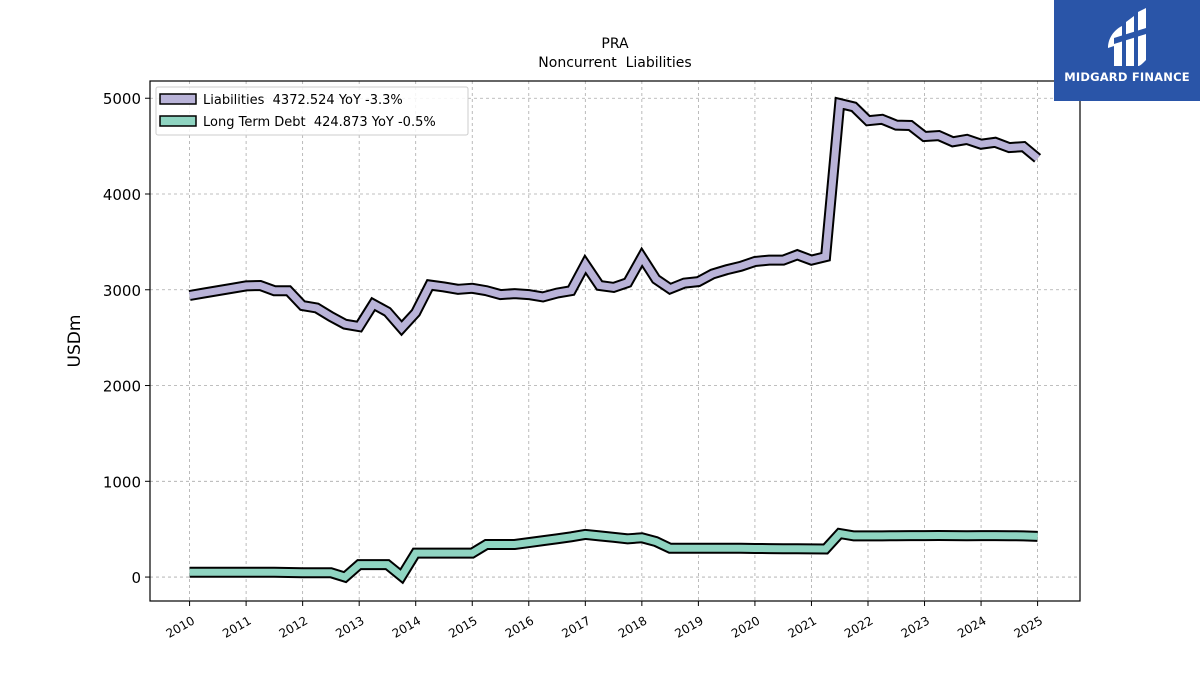 This screenshot has width=1200, height=675. I want to click on legend-swatch-long-term-debt, so click(178, 121).